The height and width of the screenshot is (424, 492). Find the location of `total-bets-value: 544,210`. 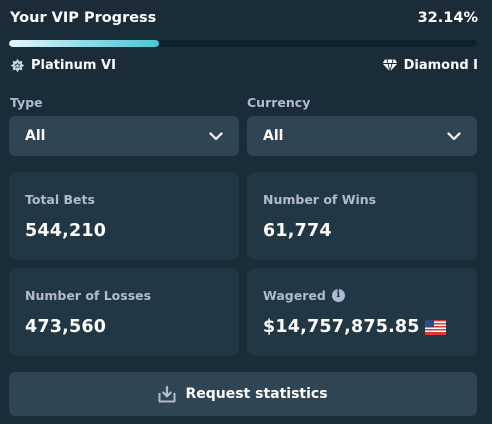

total-bets-value: 544,210 is located at coordinates (66, 231).